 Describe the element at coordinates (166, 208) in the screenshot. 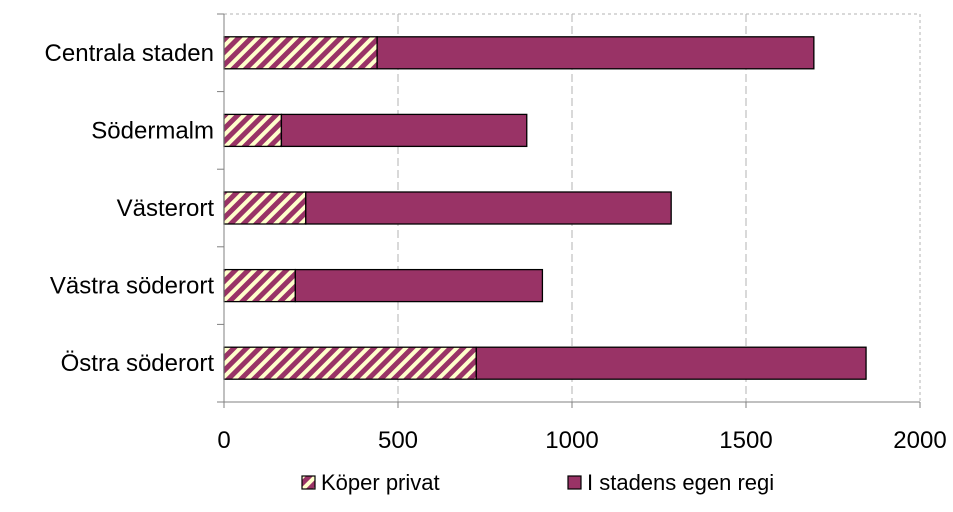

I see `category-label-3: Västerort` at that location.